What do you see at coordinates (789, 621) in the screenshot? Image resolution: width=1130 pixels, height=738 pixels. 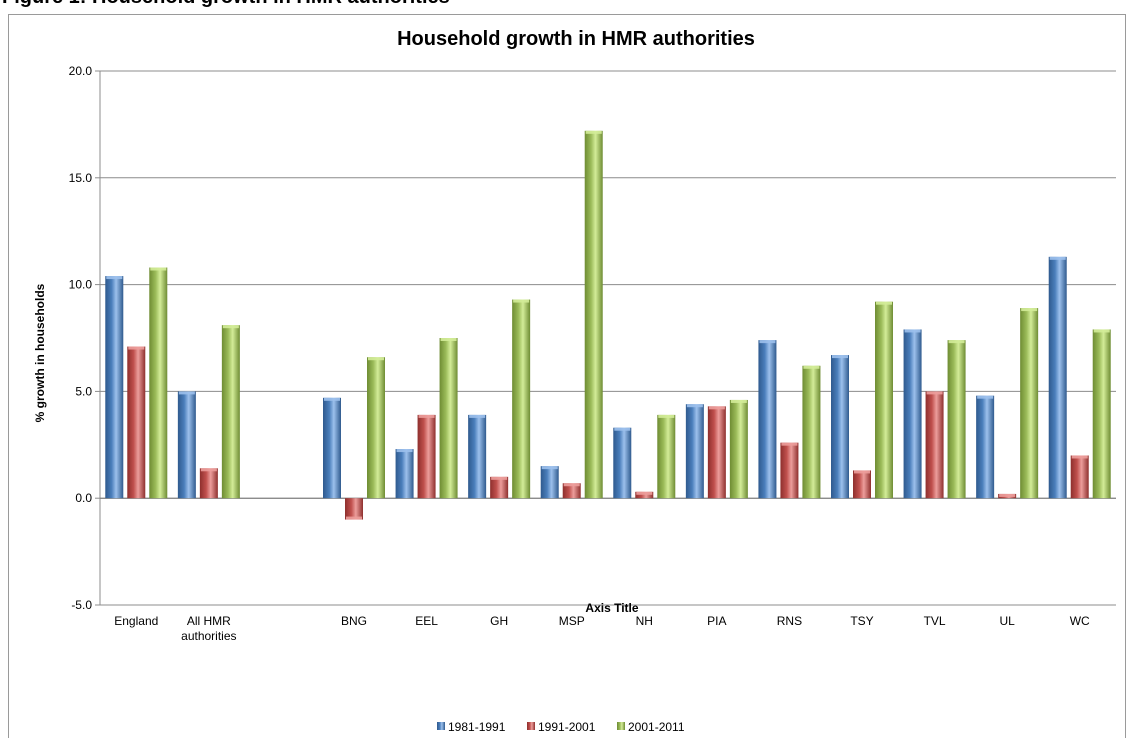 I see `x-tick-label: RNS` at bounding box center [789, 621].